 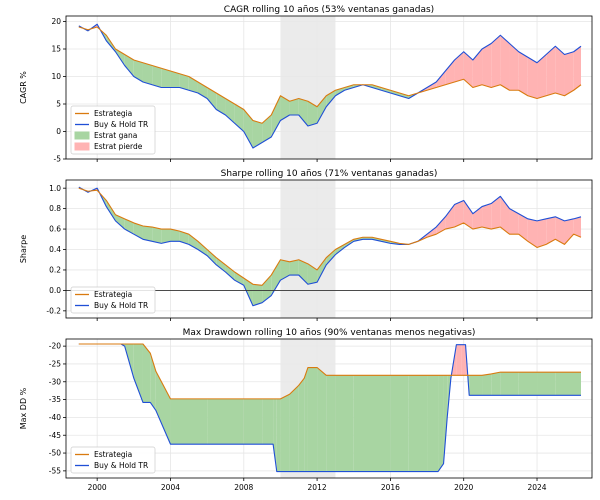 What do you see at coordinates (56, 21) in the screenshot?
I see `y-tick-label: 20` at bounding box center [56, 21].